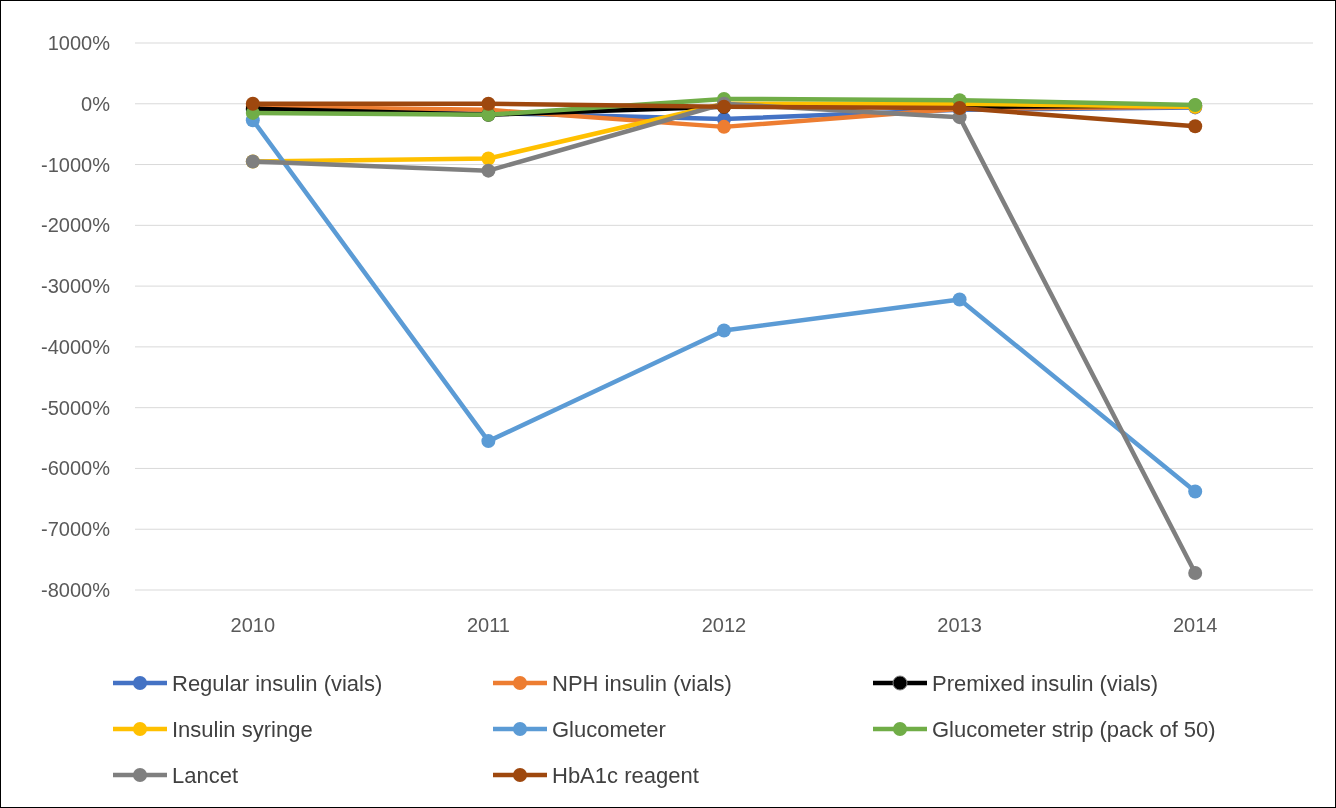 Image resolution: width=1336 pixels, height=808 pixels. Describe the element at coordinates (79, 43) in the screenshot. I see `y-tick-label: 1000%` at that location.